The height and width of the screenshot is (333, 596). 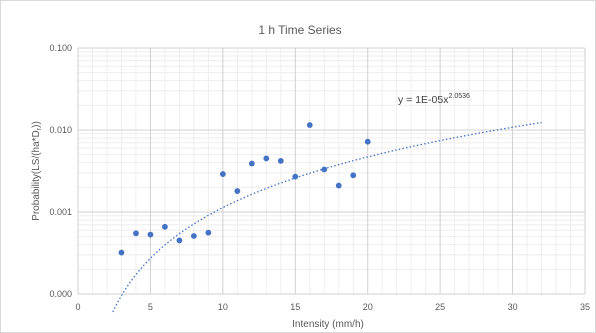 I want to click on x-tick-label: 5, so click(x=150, y=307).